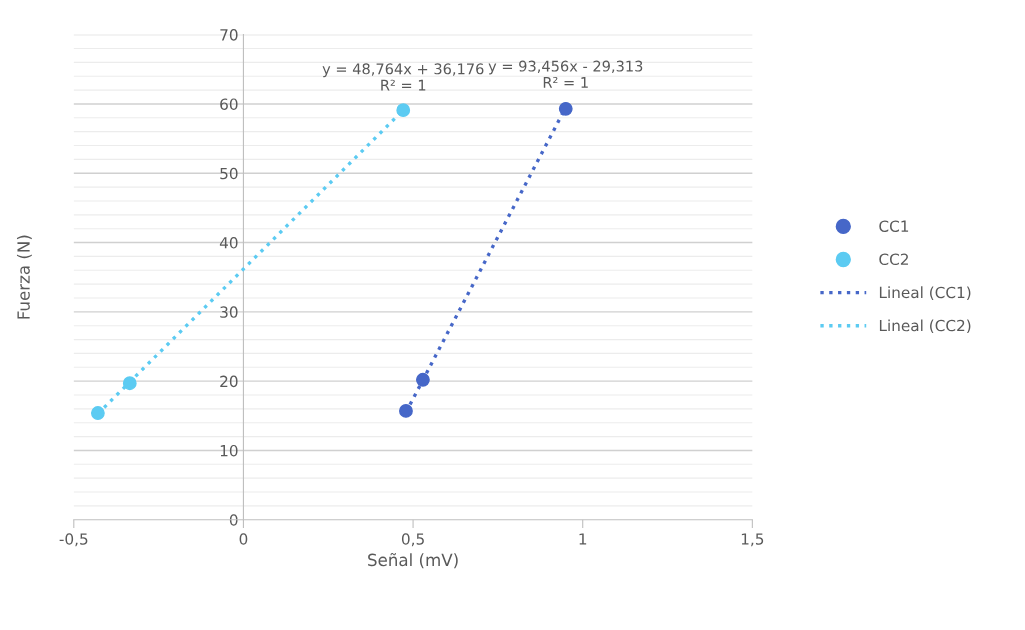  What do you see at coordinates (228, 243) in the screenshot?
I see `y-tick-label: 40` at bounding box center [228, 243].